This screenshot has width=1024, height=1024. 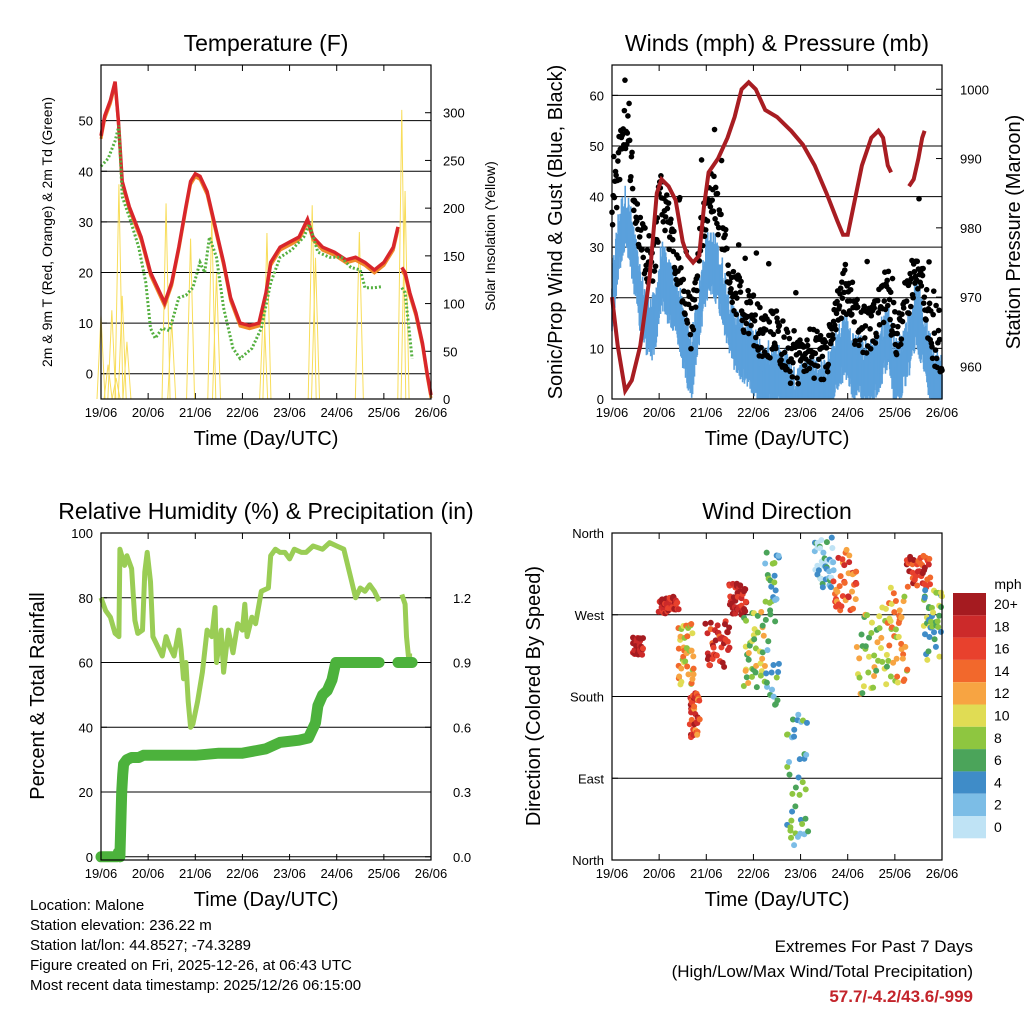 What do you see at coordinates (1002, 693) in the screenshot?
I see `speed-legend-label: 12` at bounding box center [1002, 693].